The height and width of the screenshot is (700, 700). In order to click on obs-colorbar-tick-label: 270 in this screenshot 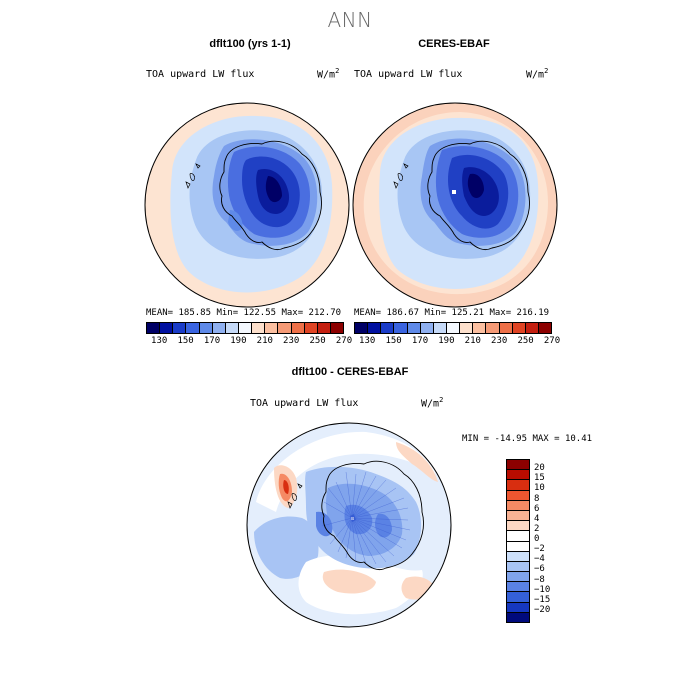, I will do `click(552, 341)`.